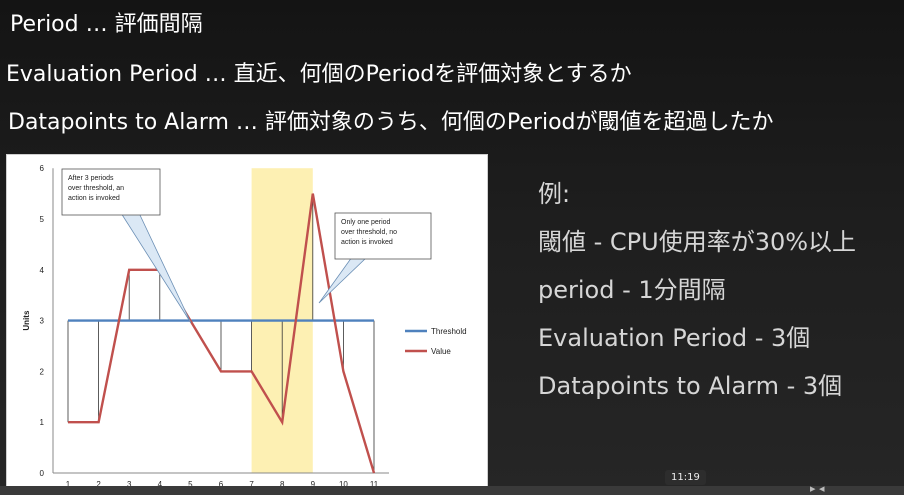 The width and height of the screenshot is (904, 495). What do you see at coordinates (68, 484) in the screenshot?
I see `x-tick-label: 1` at bounding box center [68, 484].